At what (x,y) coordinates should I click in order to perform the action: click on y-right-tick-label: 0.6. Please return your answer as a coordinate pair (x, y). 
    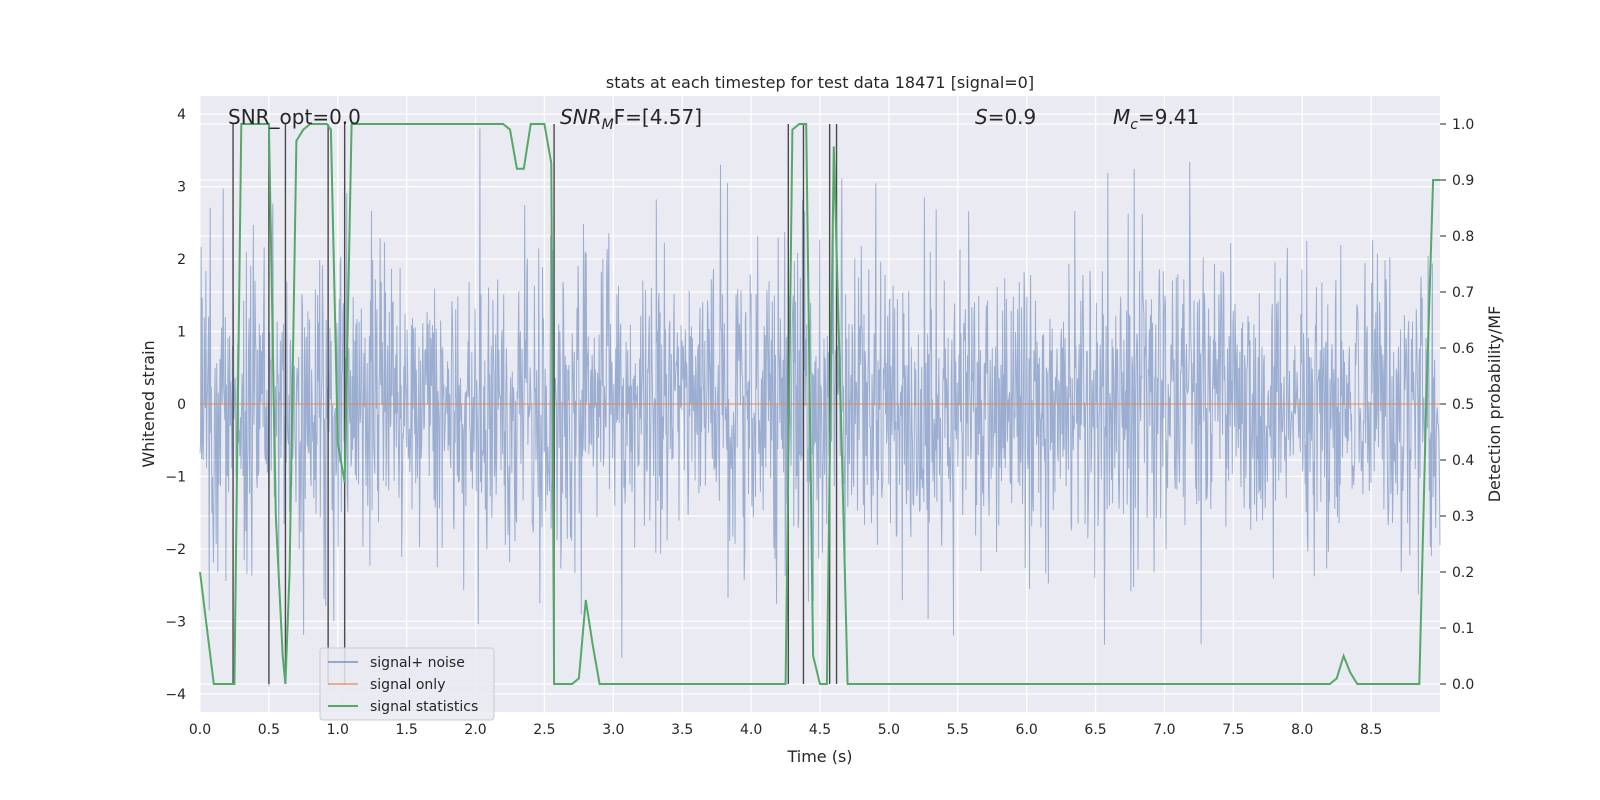
    Looking at the image, I should click on (1463, 349).